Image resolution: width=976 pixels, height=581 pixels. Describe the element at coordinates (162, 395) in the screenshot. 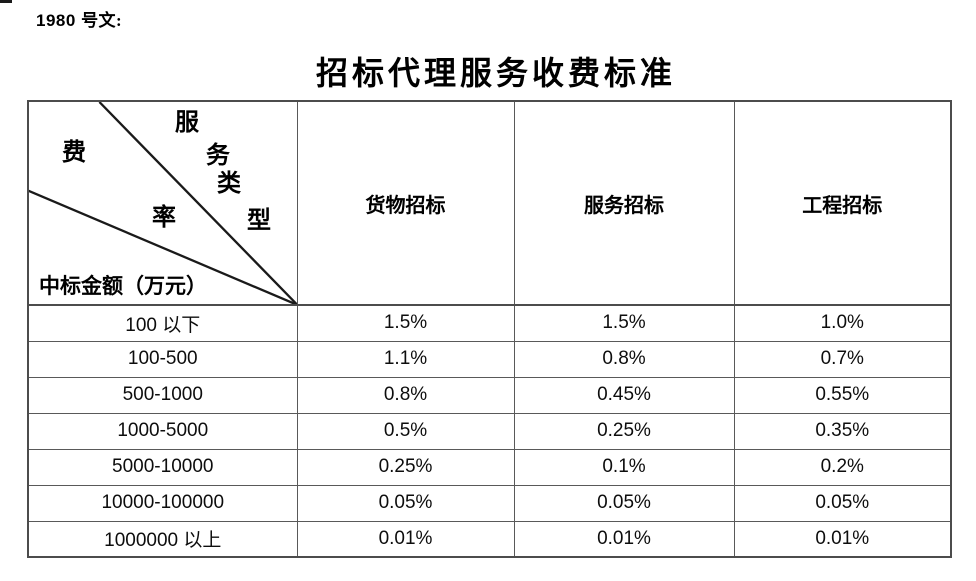

I see `amount-cell: 500-1000` at that location.